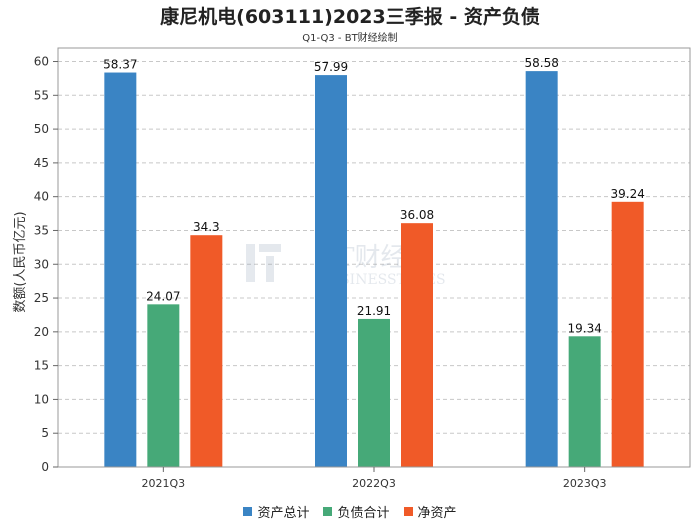 Image resolution: width=700 pixels, height=524 pixels. I want to click on y-tick-label: 40, so click(41, 197).